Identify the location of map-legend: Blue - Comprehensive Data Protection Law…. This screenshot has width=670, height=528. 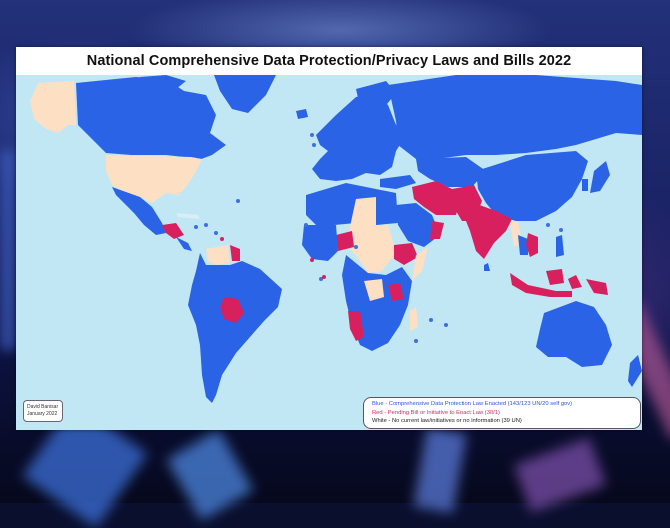
(502, 413).